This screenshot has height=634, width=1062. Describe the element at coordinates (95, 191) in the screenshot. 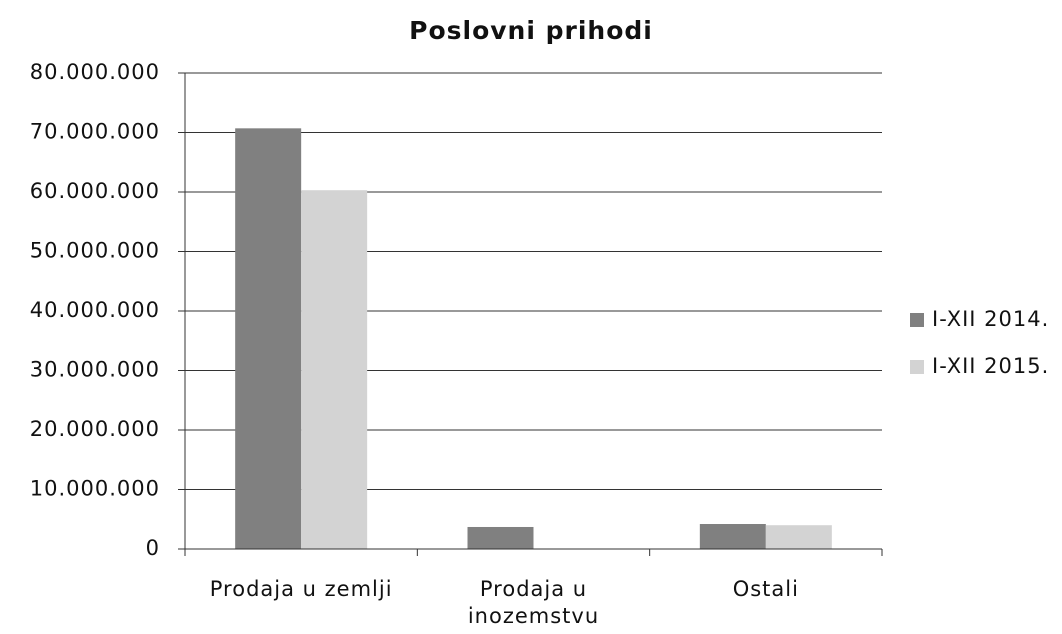

I see `y-tick-label: 60.000.000` at that location.